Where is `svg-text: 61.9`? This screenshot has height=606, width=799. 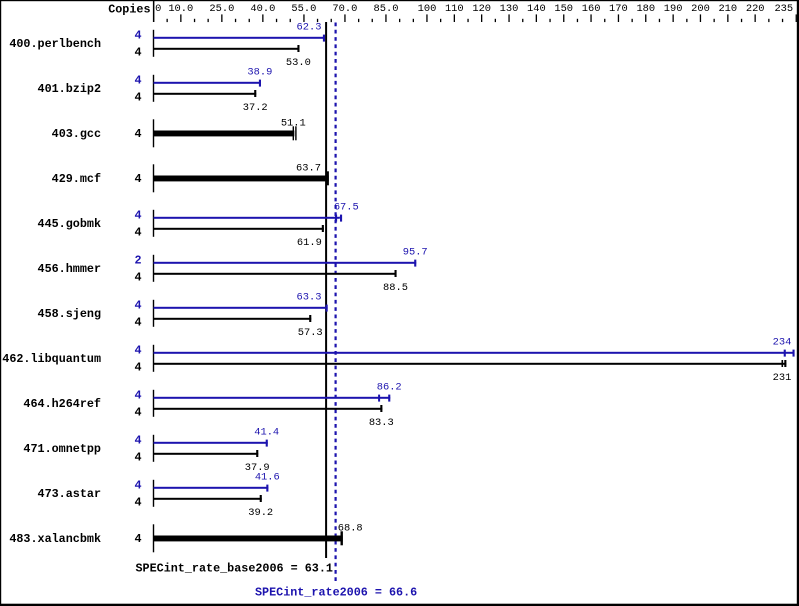 svg-text: 61.9 is located at coordinates (309, 243).